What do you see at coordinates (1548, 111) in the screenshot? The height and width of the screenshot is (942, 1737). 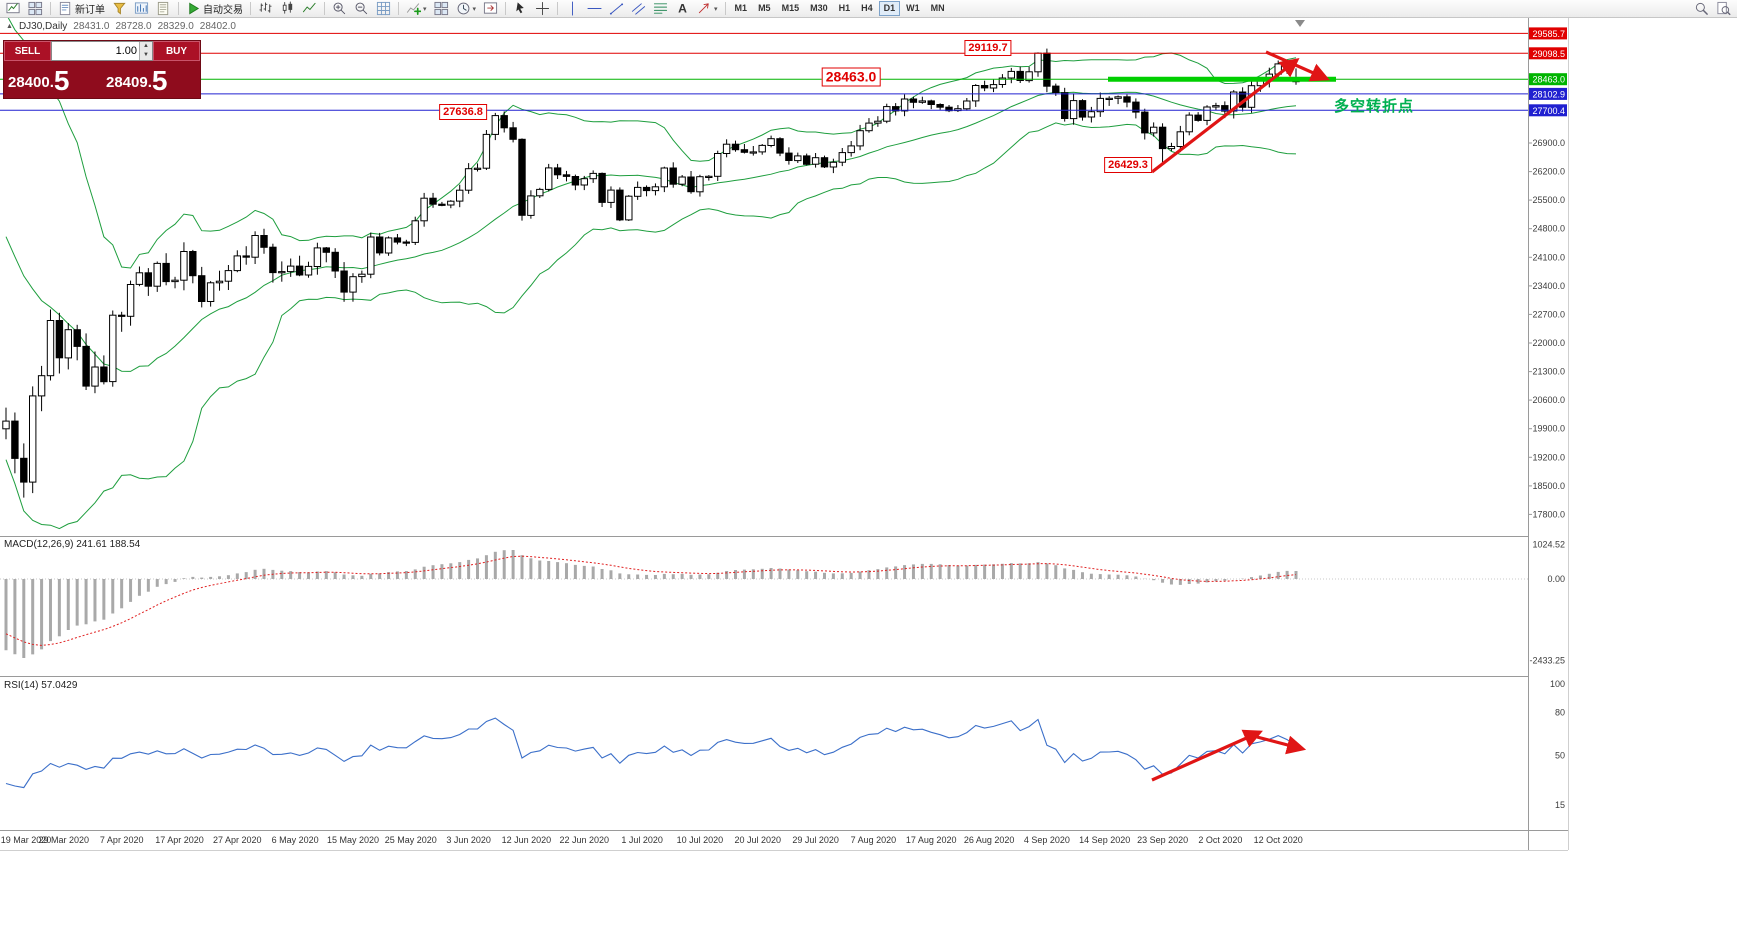 I see `svg-text: 27700.4` at bounding box center [1548, 111].